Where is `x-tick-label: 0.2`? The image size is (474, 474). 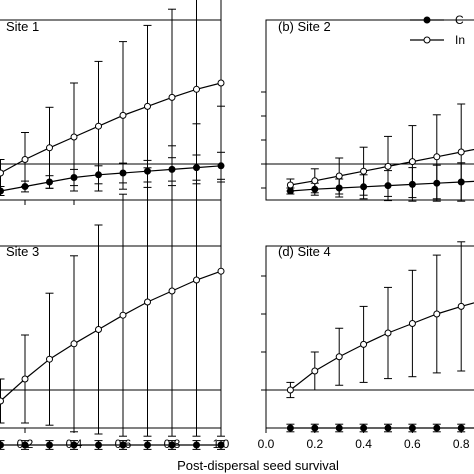 x-tick-label: 0.2 is located at coordinates (314, 444).